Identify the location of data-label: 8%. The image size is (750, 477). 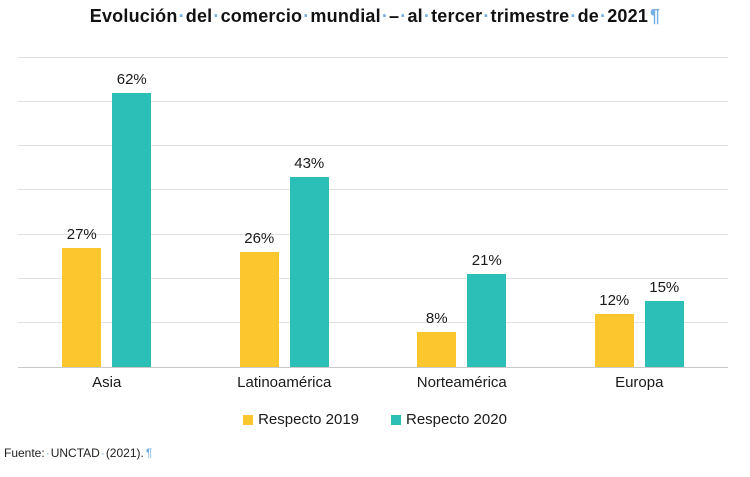
(436, 318).